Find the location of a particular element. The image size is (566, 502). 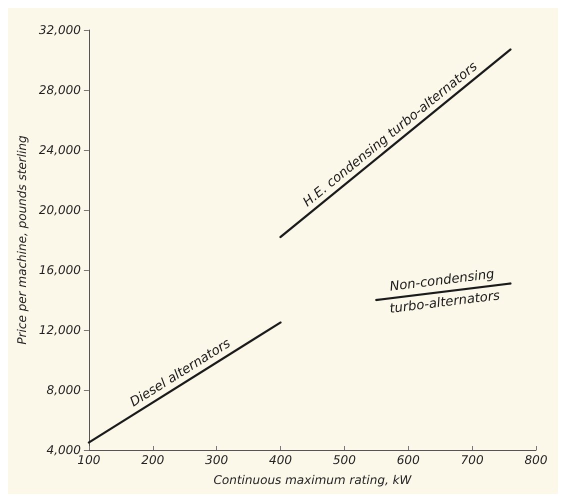

x-tick-label: 500 is located at coordinates (344, 460).